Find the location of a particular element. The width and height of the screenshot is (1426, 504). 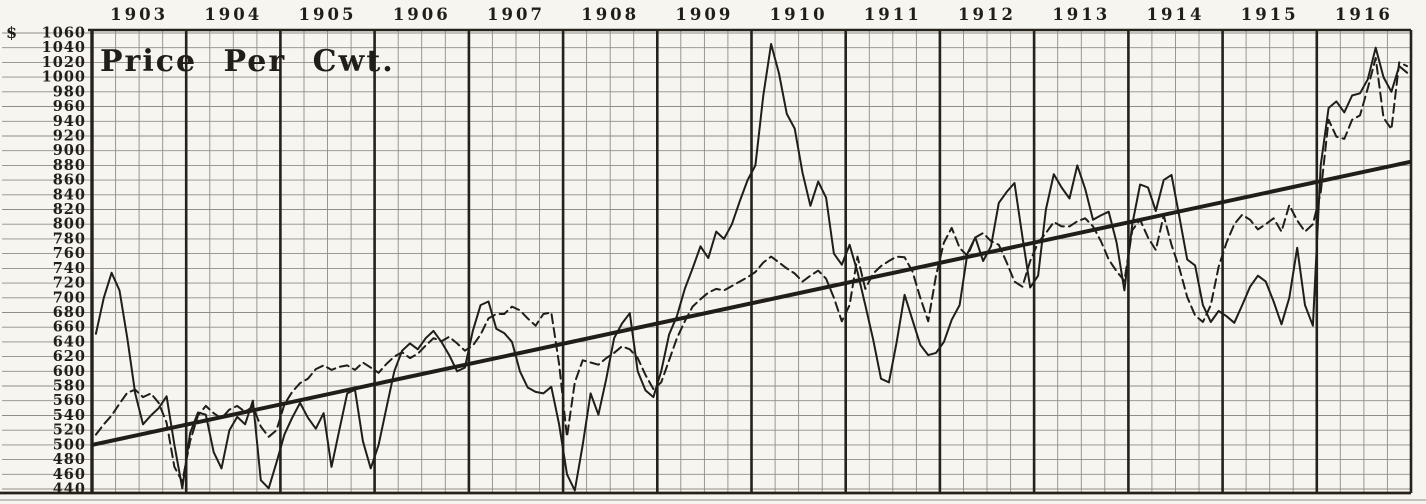

year-label: 1911 is located at coordinates (893, 14).